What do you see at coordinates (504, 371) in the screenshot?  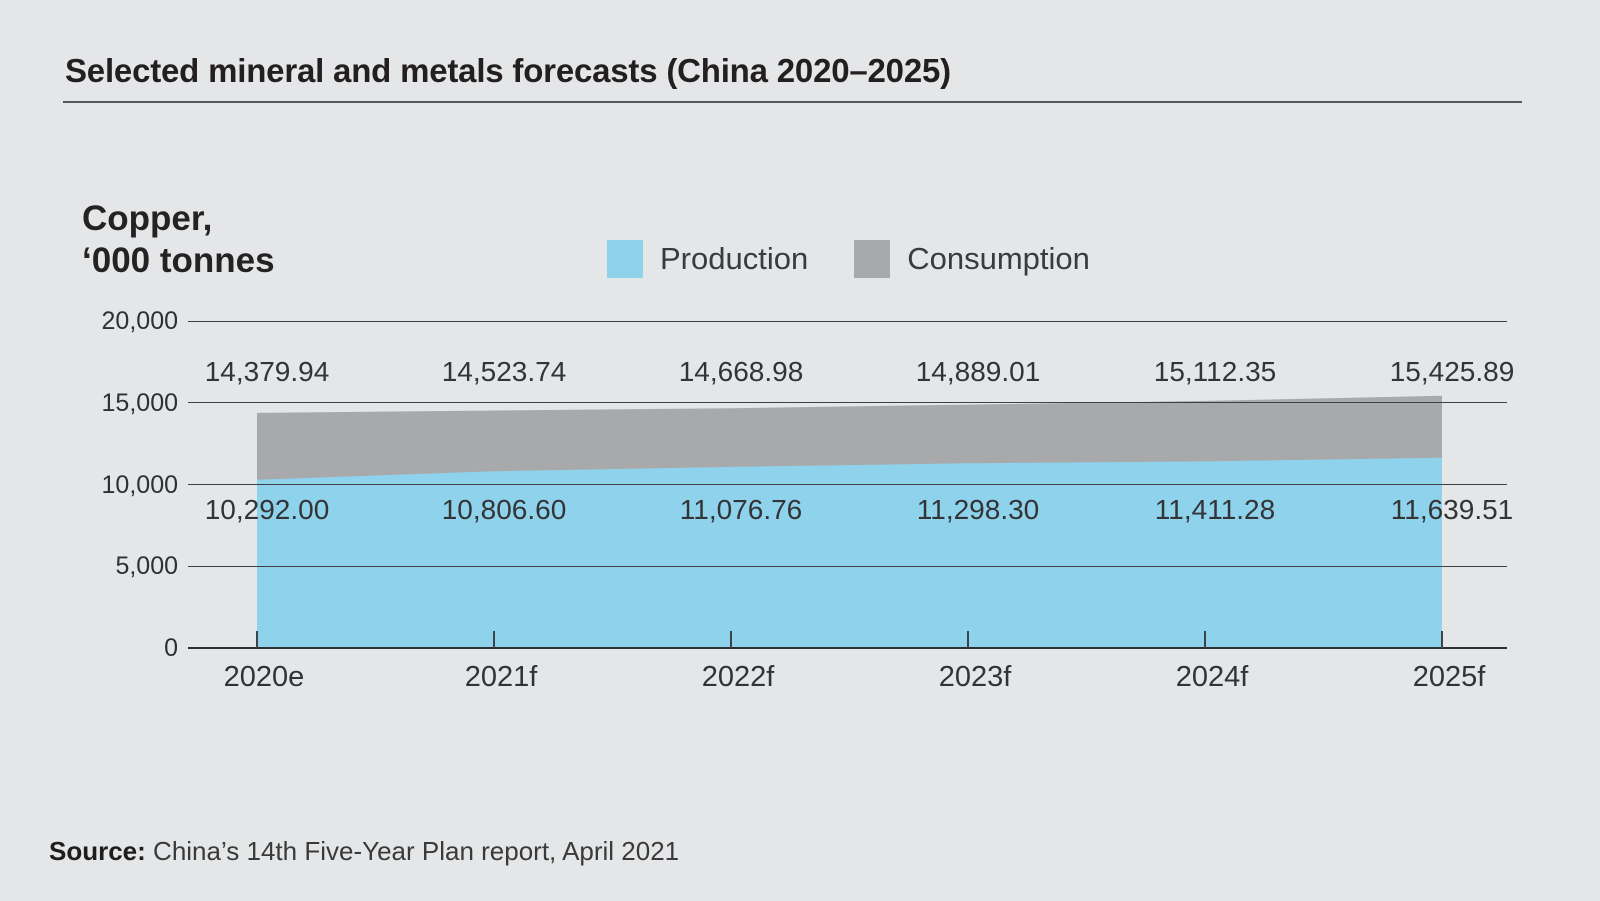 I see `consumption-value-label: 14,523.74` at bounding box center [504, 371].